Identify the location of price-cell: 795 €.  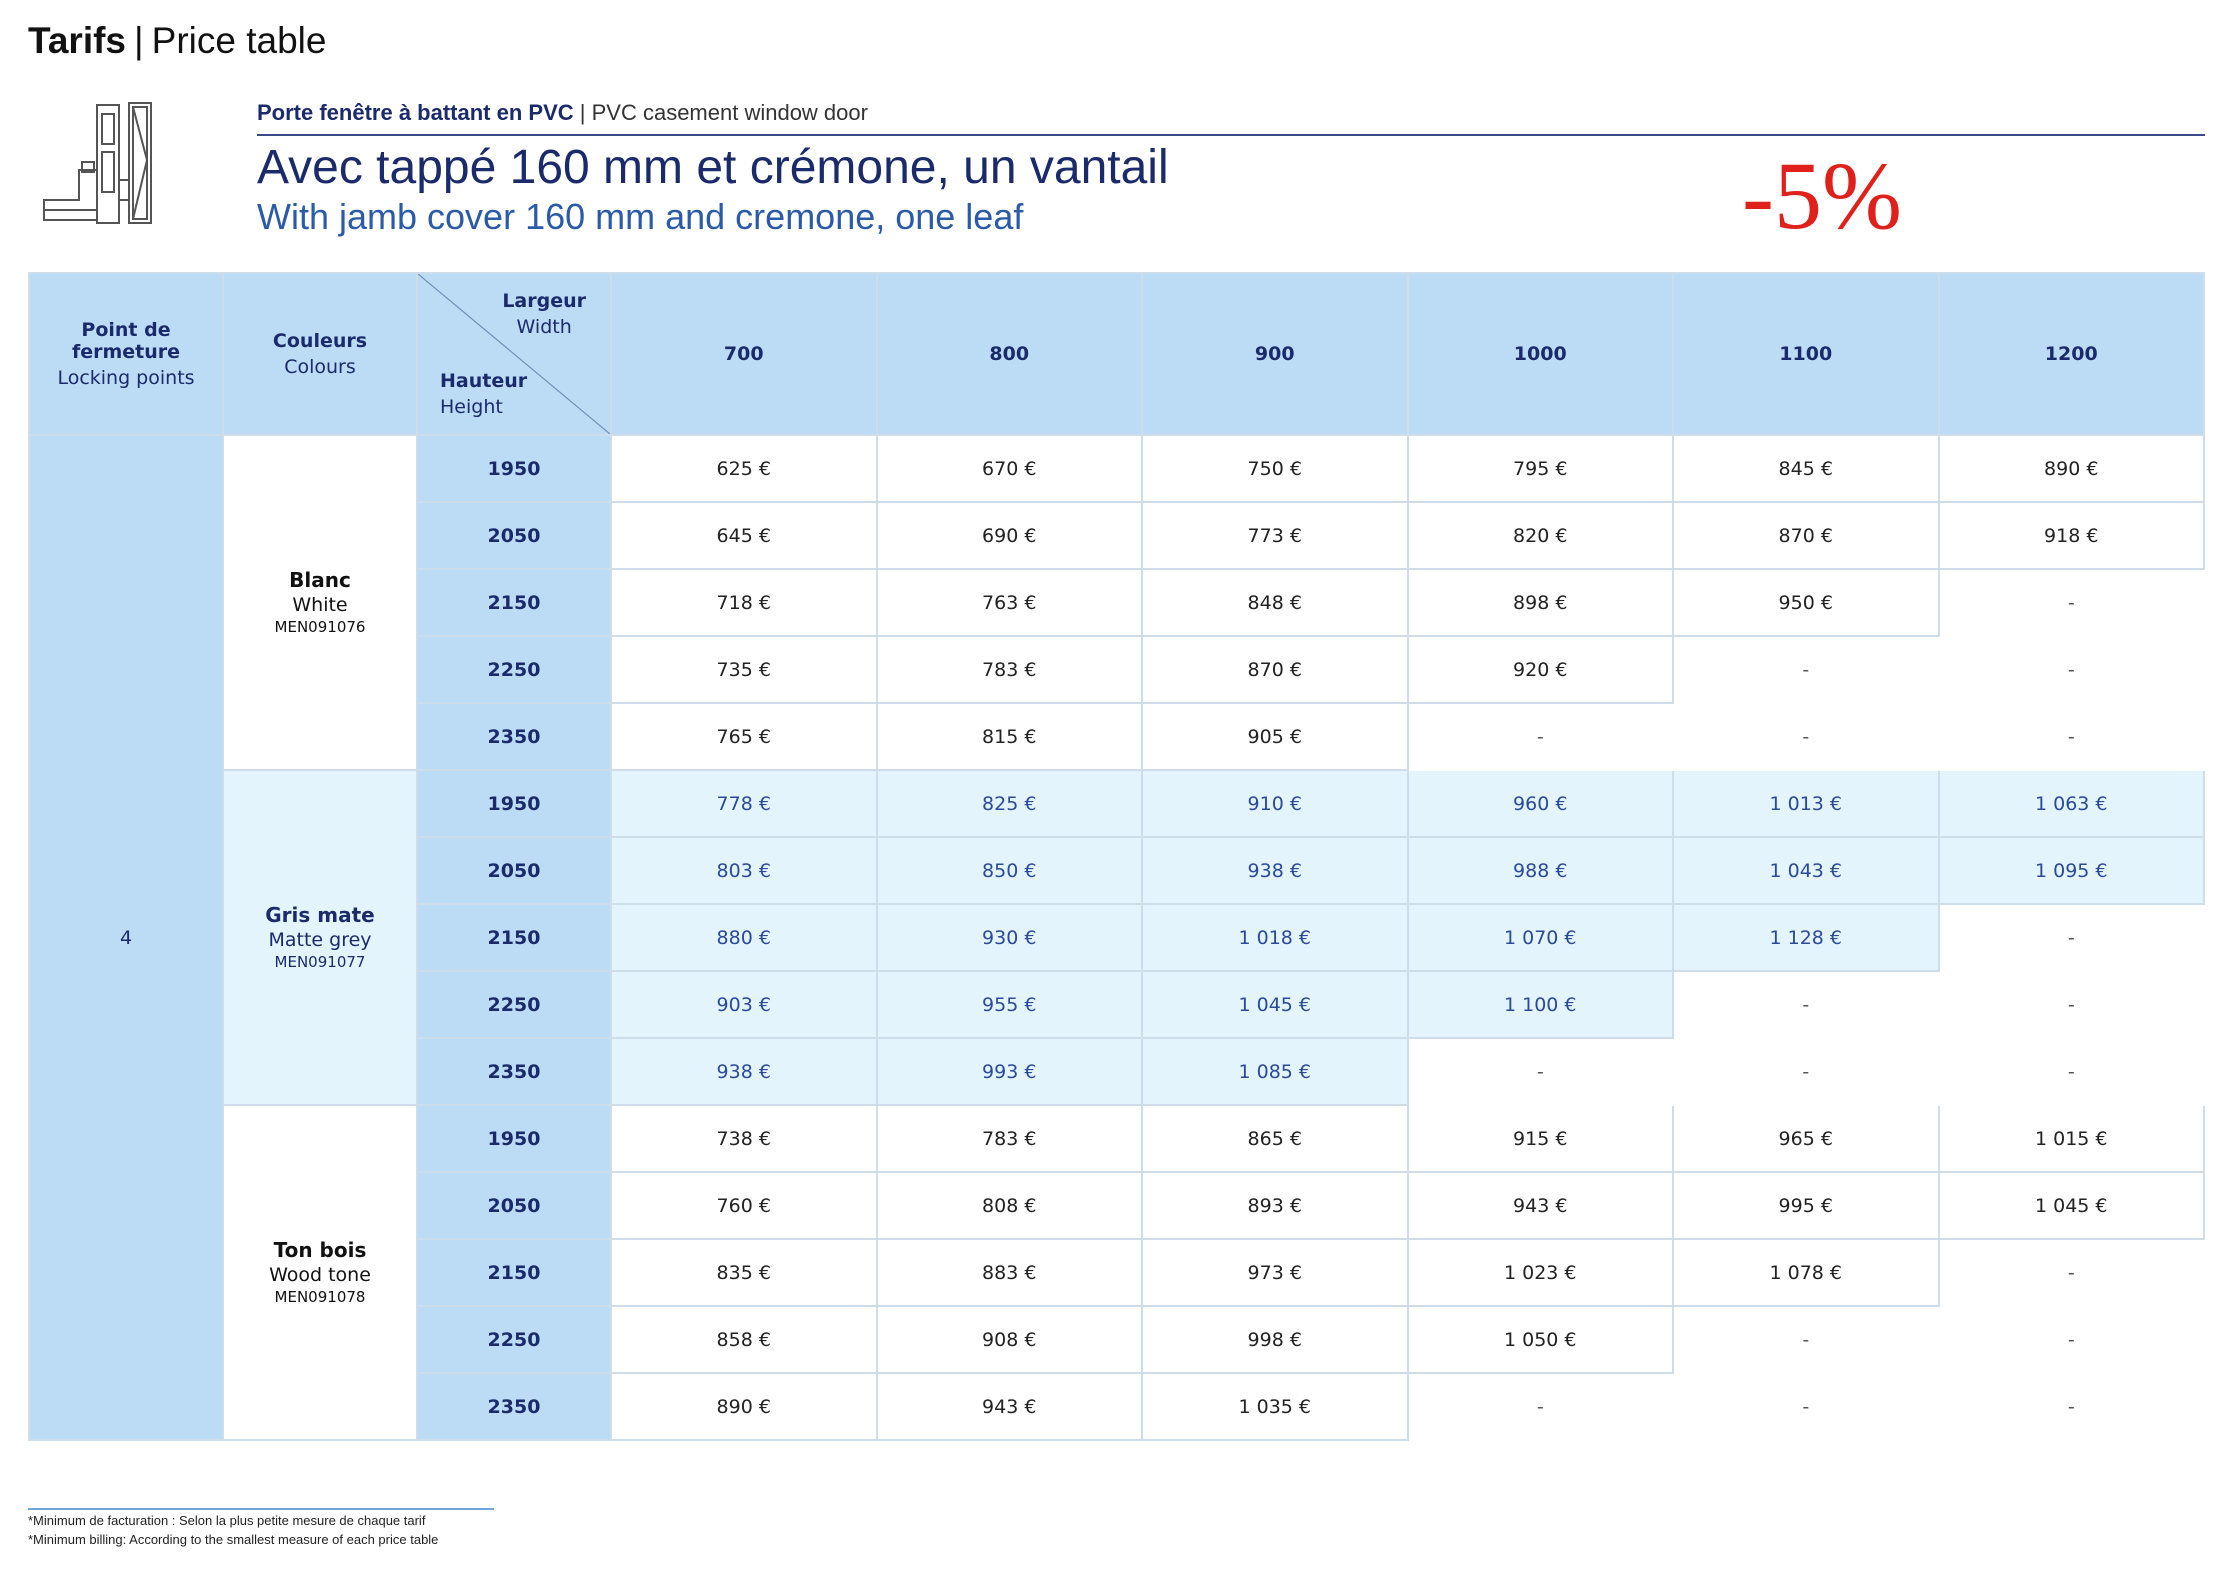
(1540, 468).